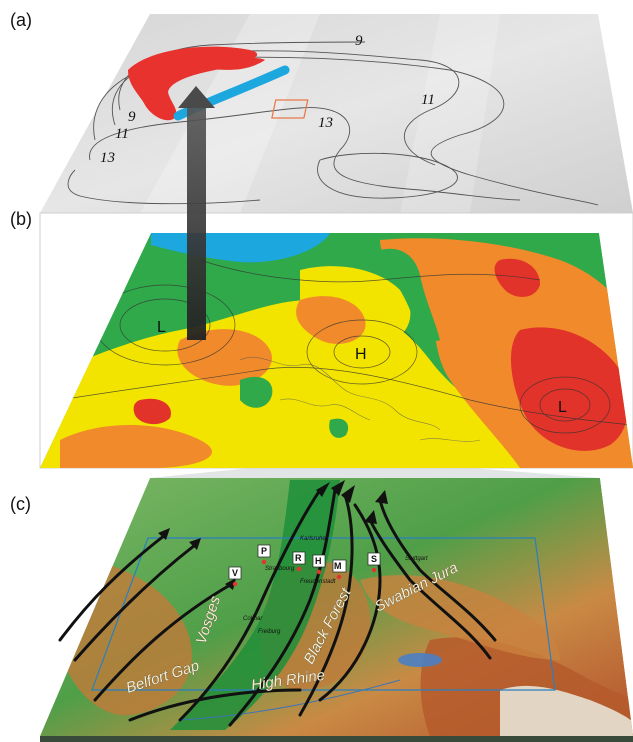 The height and width of the screenshot is (742, 633). Describe the element at coordinates (253, 619) in the screenshot. I see `city-colmar: Colmar` at that location.